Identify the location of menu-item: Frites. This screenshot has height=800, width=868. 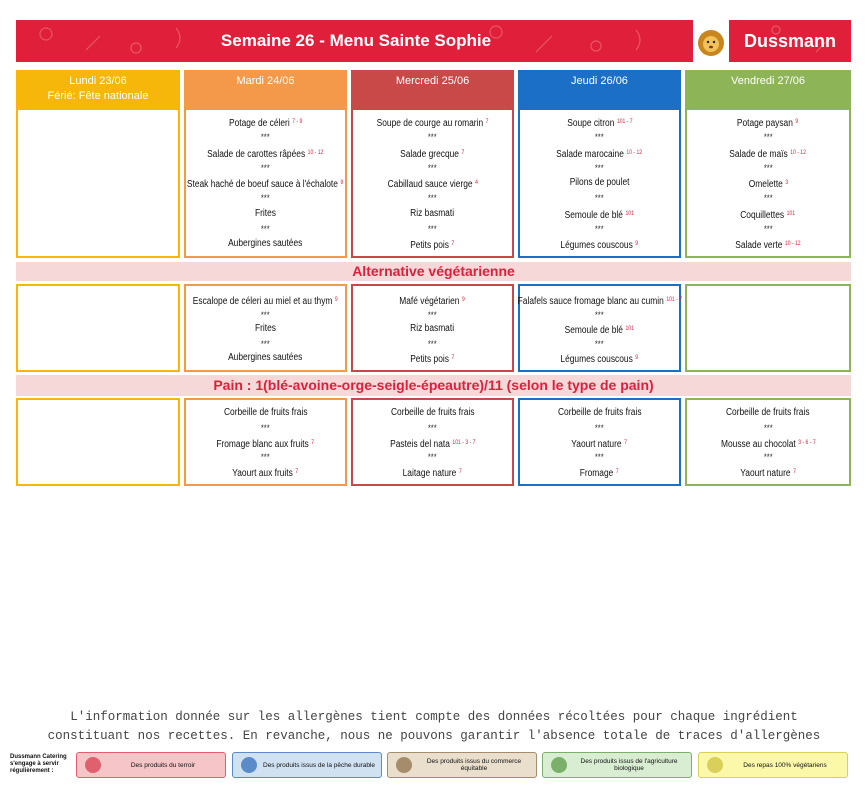
(265, 214).